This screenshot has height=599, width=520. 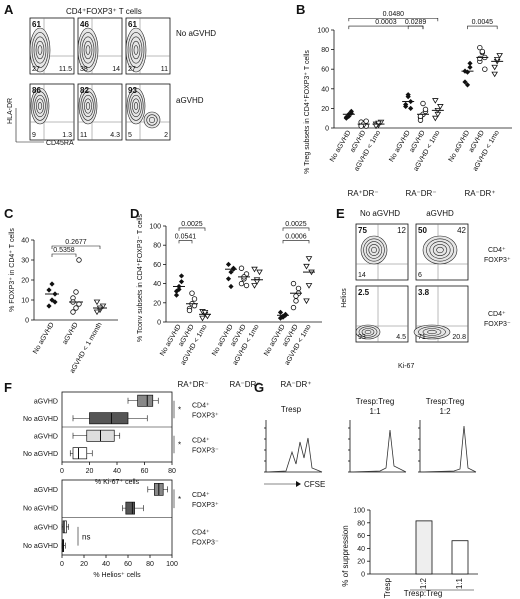 I want to click on panel-g-hist-title-2a: Tresp:Treg, so click(x=375, y=401).